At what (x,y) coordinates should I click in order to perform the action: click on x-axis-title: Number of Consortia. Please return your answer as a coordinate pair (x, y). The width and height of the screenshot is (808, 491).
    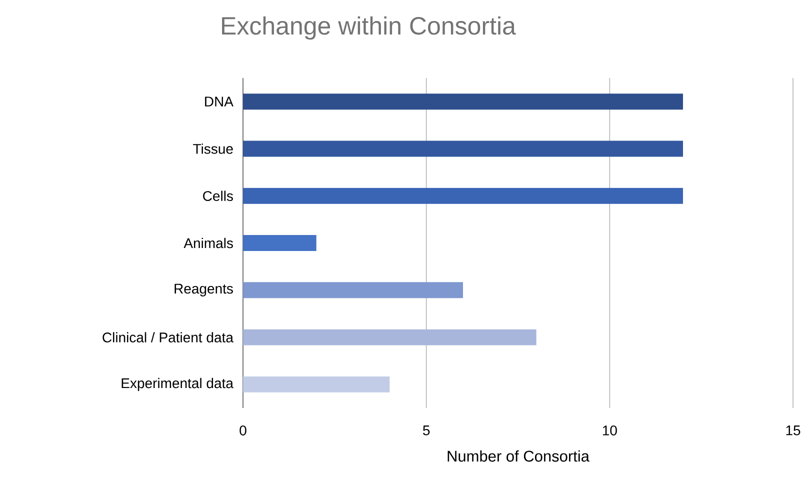
    Looking at the image, I should click on (519, 456).